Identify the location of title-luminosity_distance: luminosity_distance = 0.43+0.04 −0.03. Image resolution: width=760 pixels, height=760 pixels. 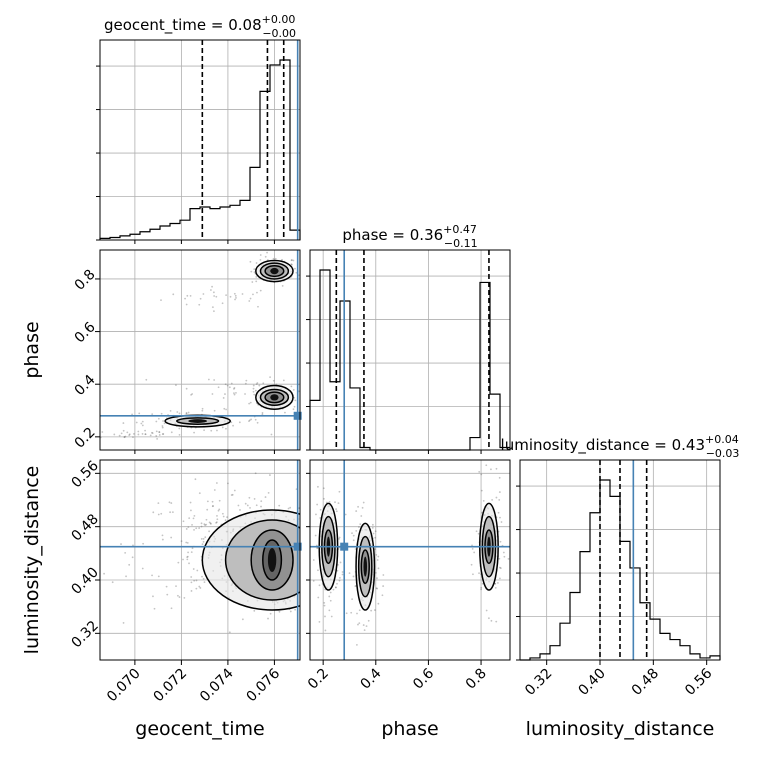
(620, 446).